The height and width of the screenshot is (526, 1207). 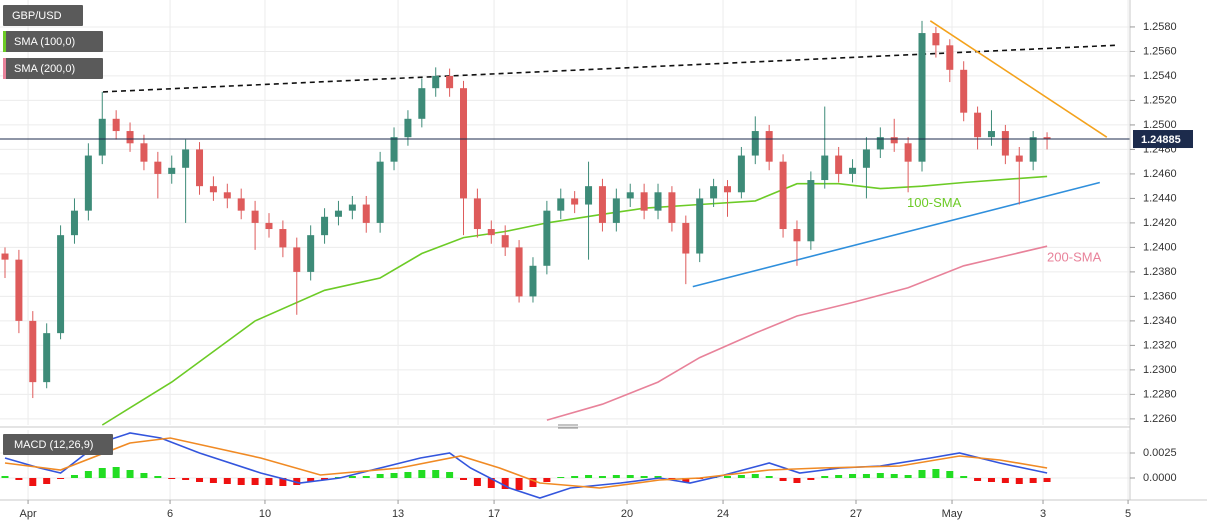 I want to click on y-tick-label: 1.2500, so click(x=1160, y=125).